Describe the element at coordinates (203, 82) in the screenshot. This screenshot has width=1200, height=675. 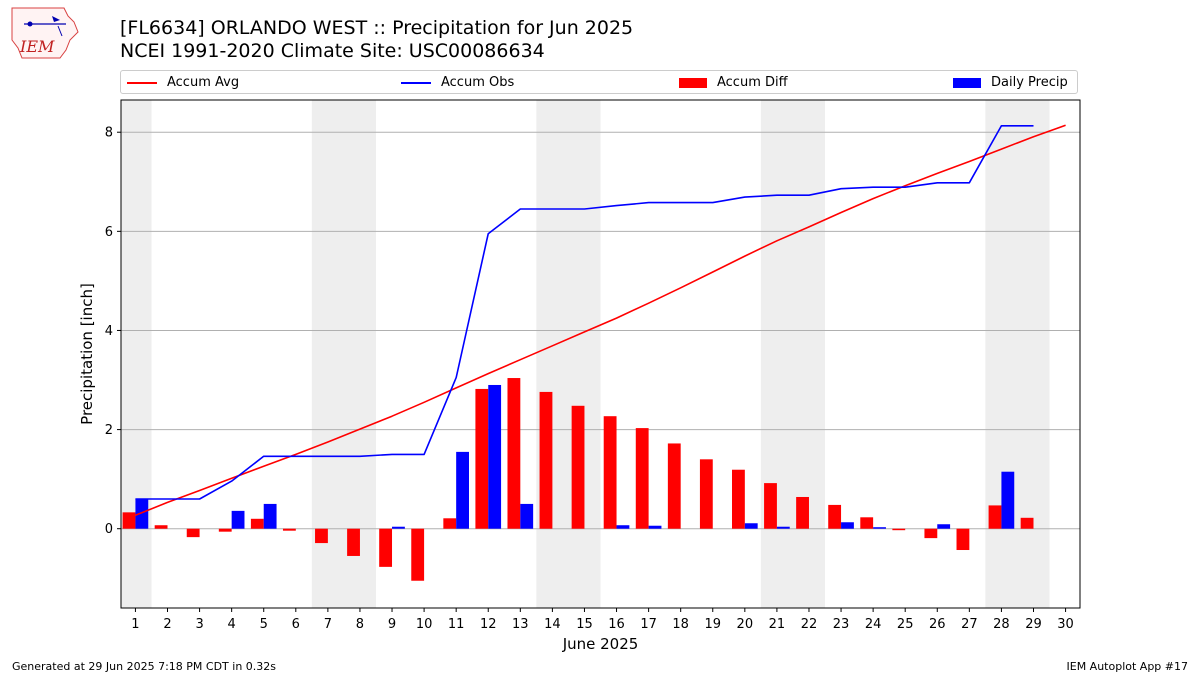
I see `legend-label-accum-avg: Accum Avg` at that location.